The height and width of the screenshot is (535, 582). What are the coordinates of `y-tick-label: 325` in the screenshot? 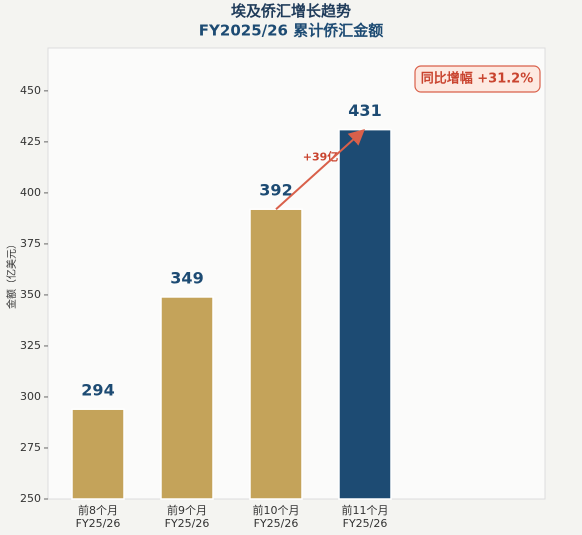 It's located at (30, 345).